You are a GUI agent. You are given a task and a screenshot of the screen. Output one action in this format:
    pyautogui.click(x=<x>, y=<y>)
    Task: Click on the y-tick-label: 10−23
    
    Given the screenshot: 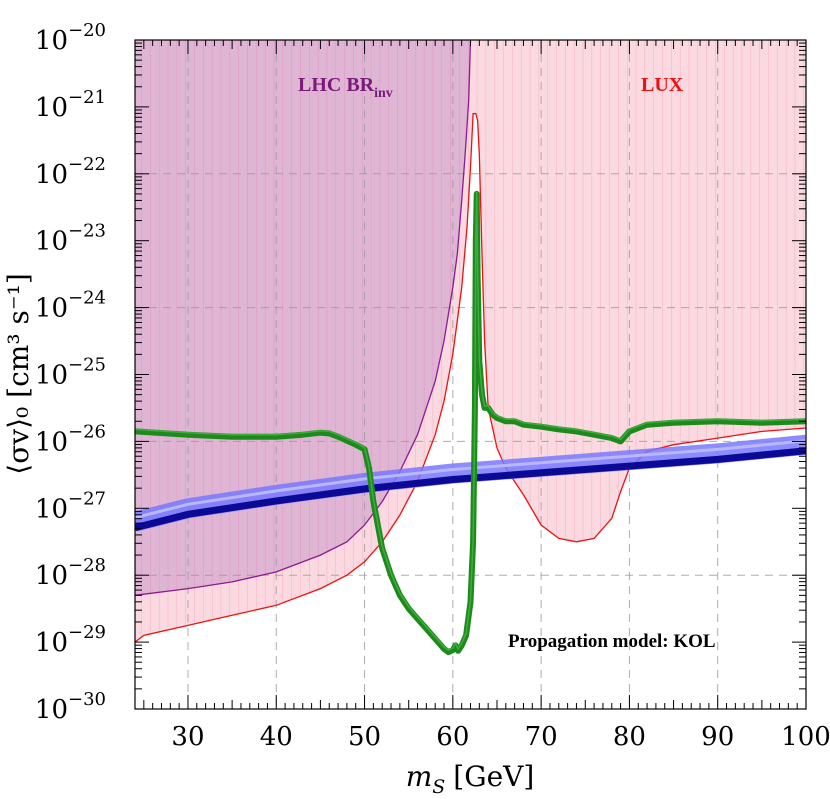 What is the action you would take?
    pyautogui.click(x=70, y=239)
    